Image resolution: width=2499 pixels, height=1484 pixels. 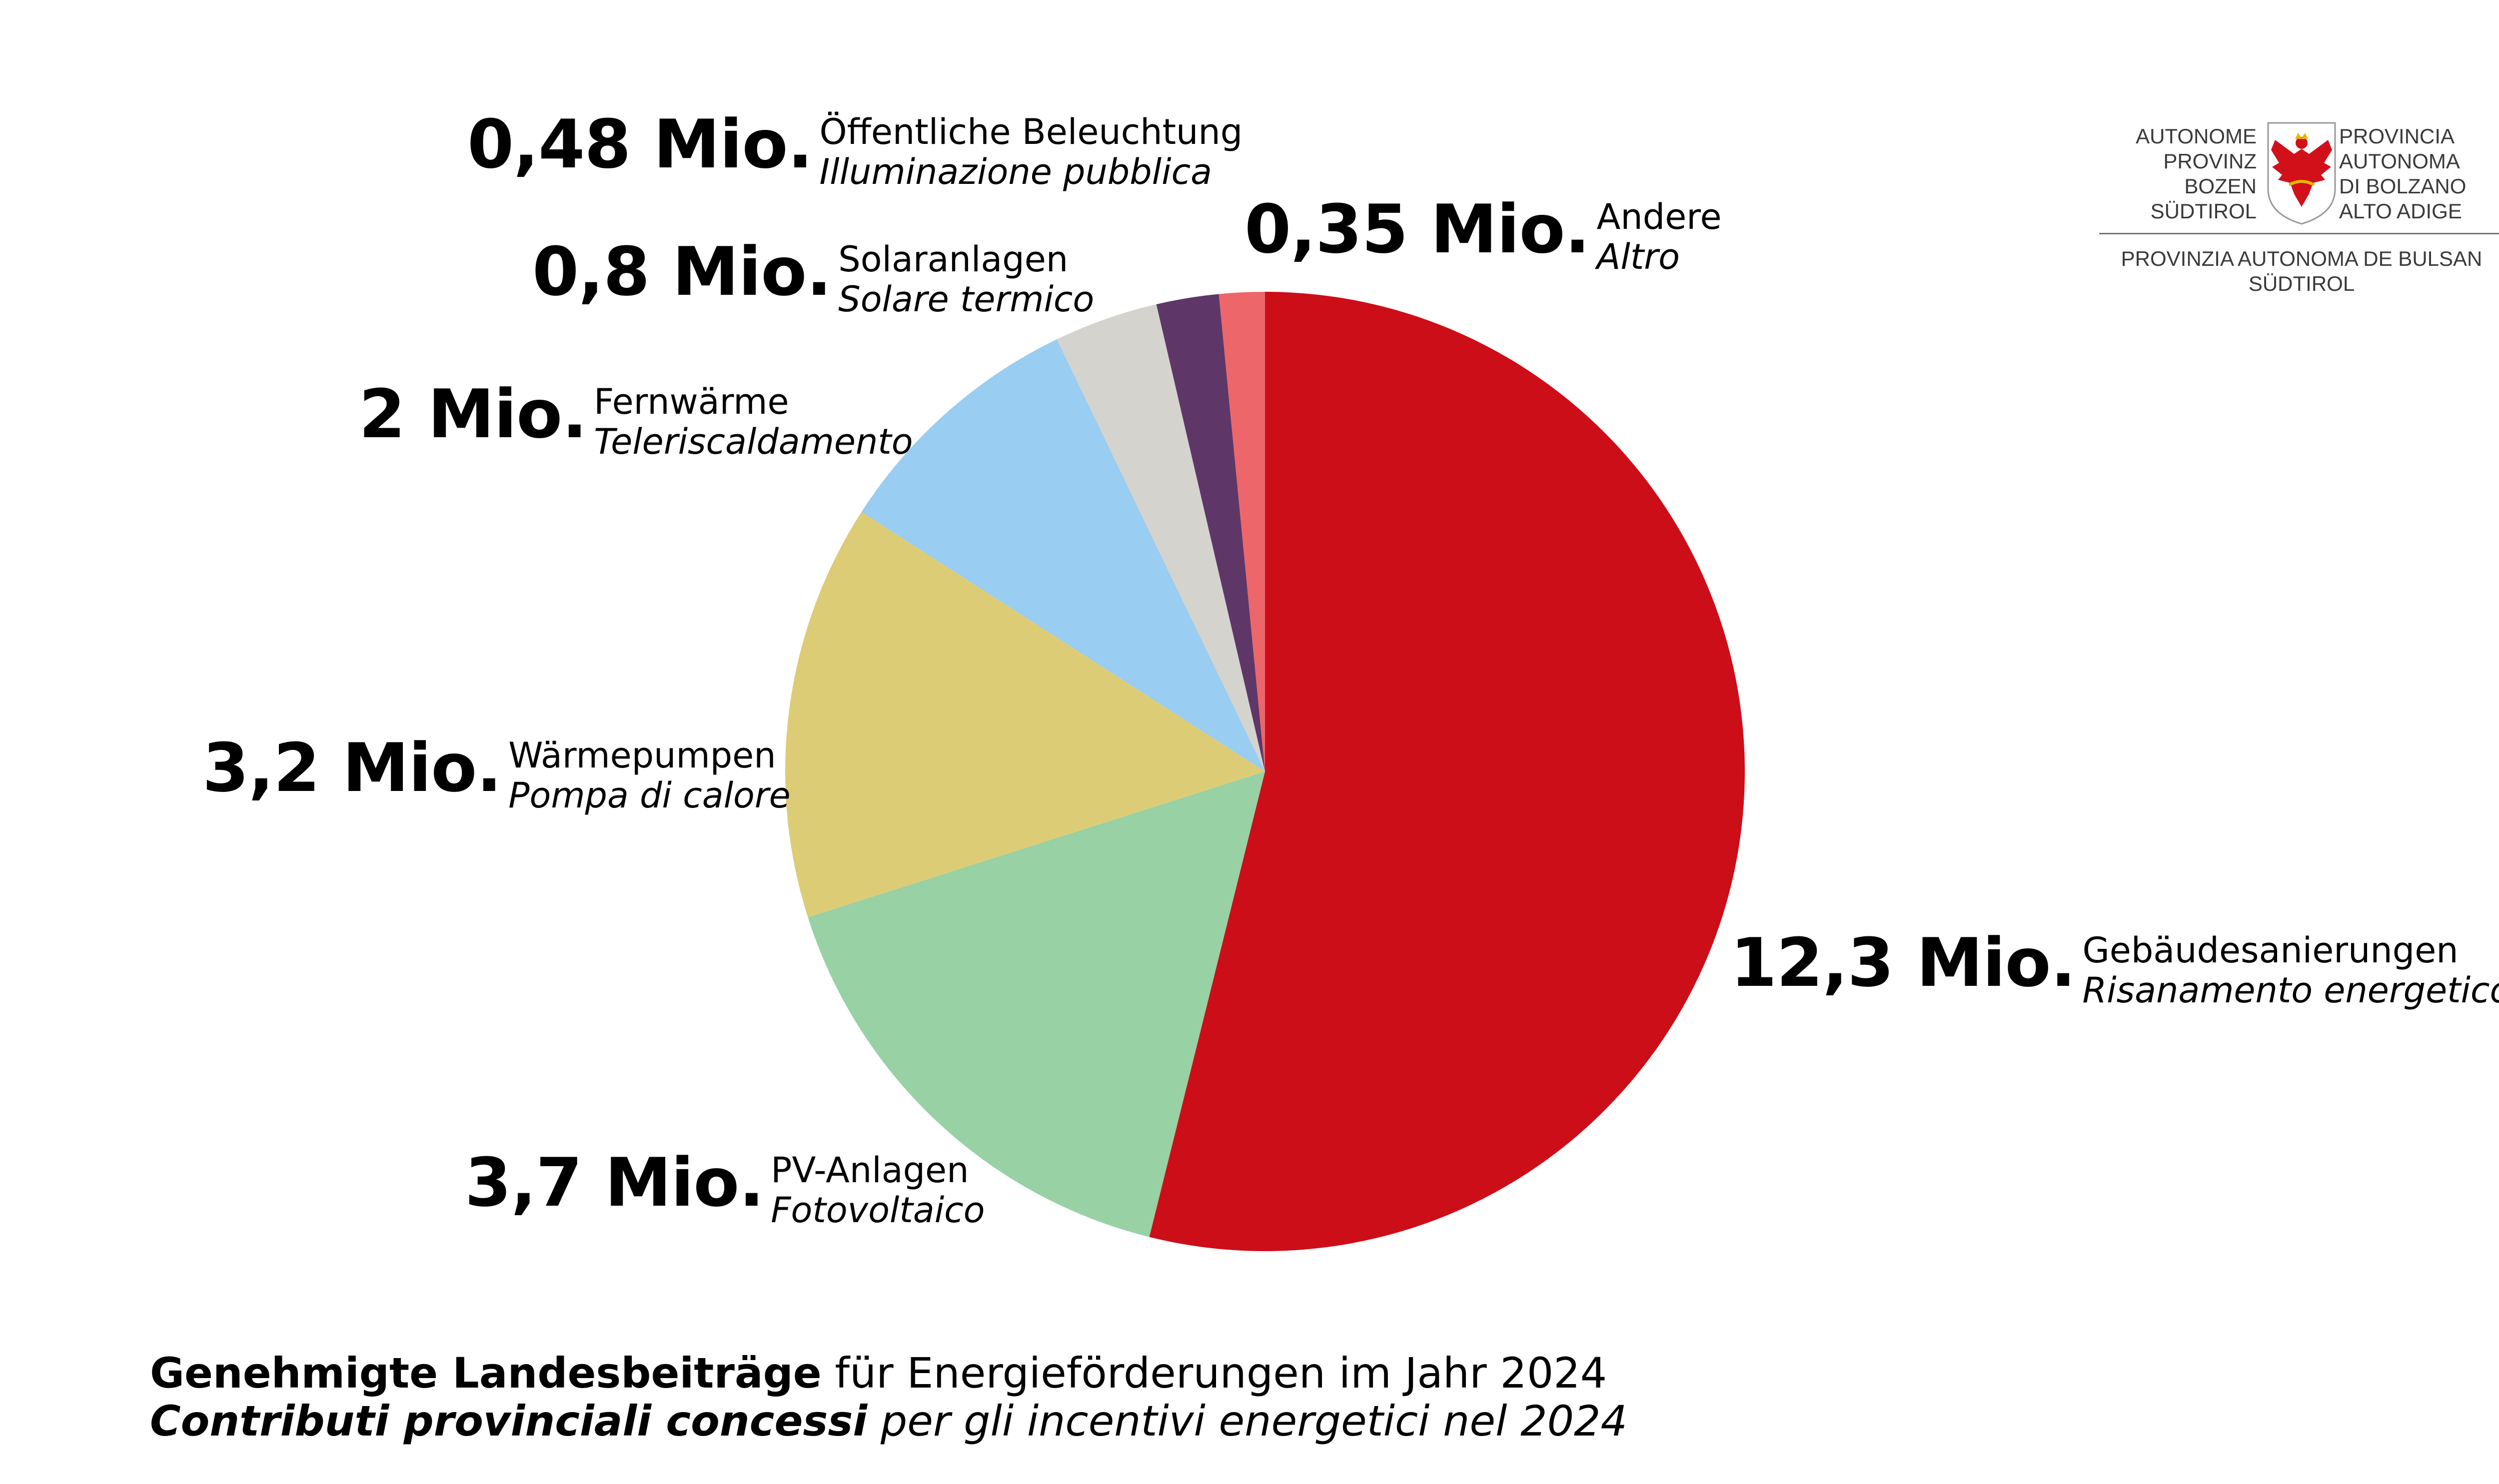 I want to click on pie-slice-oeffentliche-beleuchtung, so click(x=1210, y=532).